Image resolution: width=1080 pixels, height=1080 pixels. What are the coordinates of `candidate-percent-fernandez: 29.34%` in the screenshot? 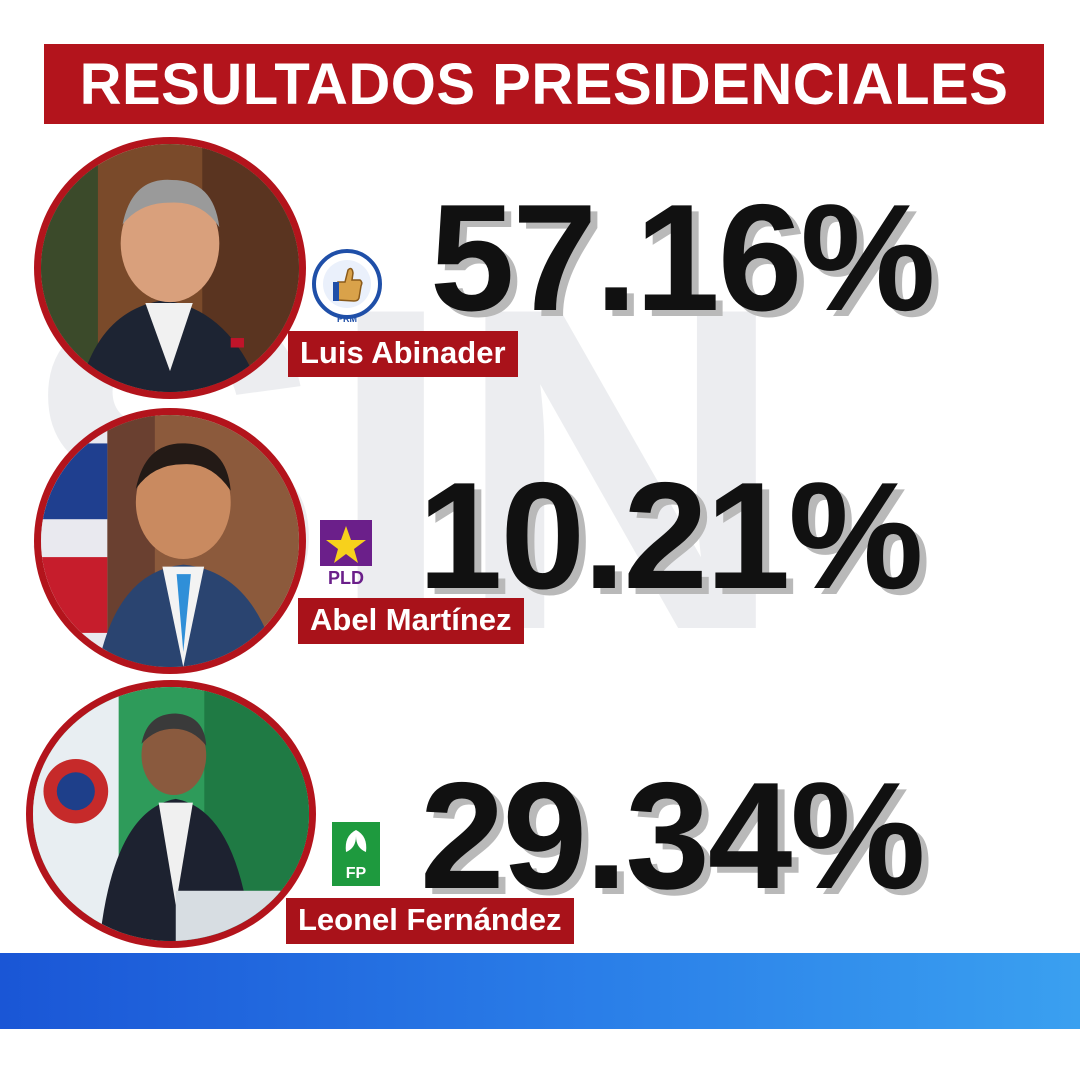 It's located at (673, 836).